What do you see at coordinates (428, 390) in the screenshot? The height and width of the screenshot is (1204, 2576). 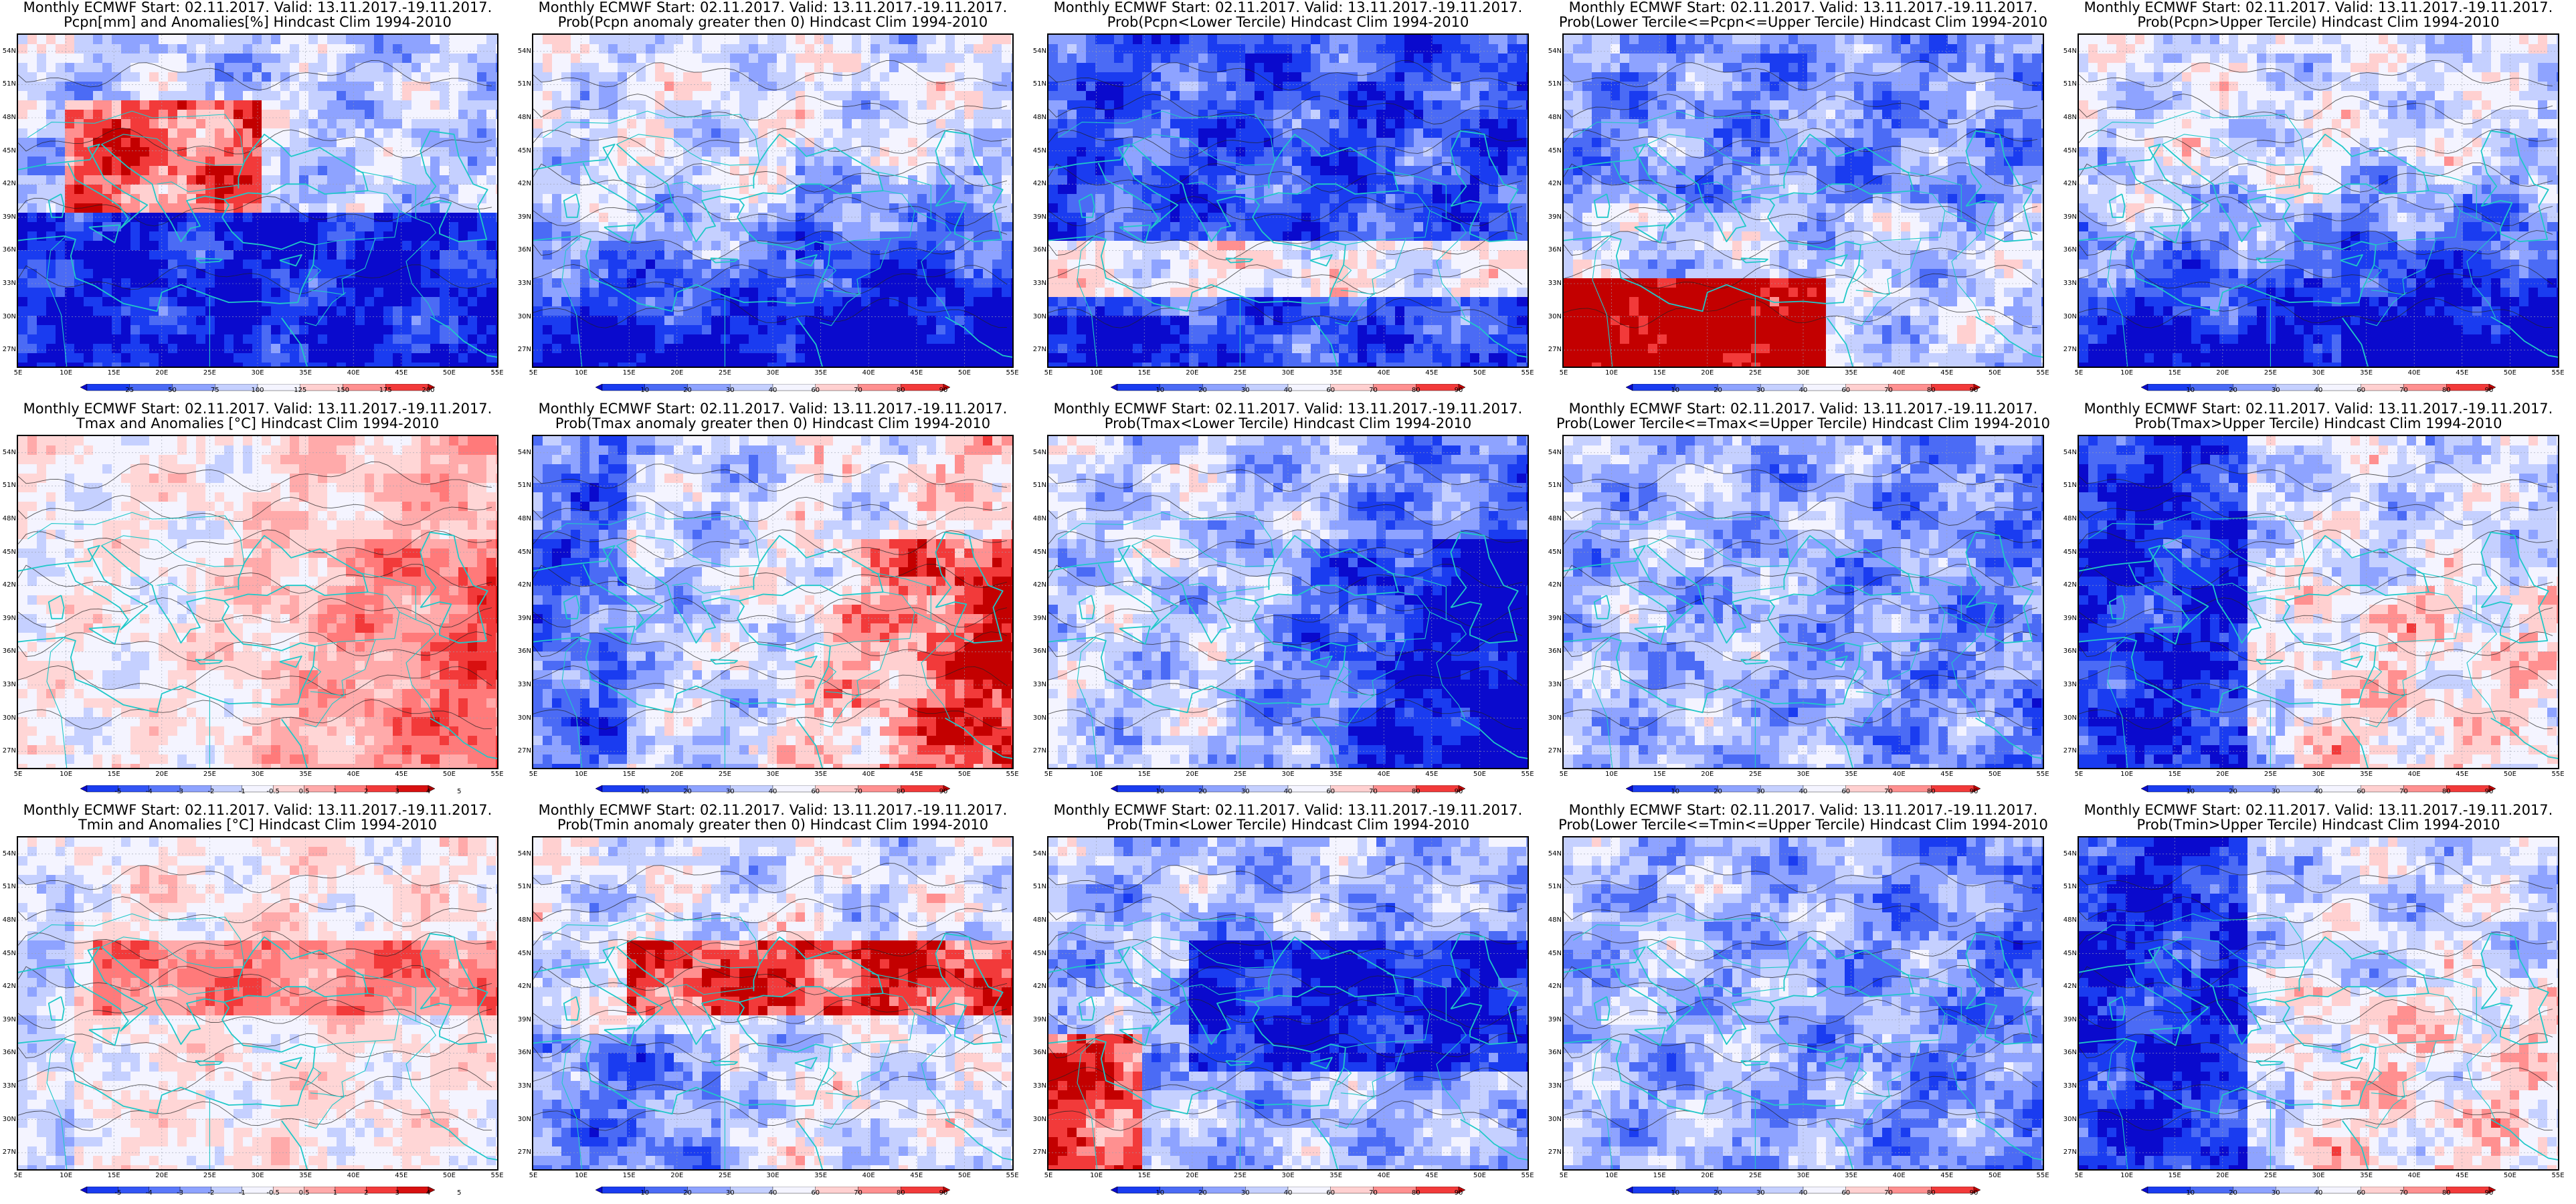 I see `colorbar-tick-label: 200` at bounding box center [428, 390].